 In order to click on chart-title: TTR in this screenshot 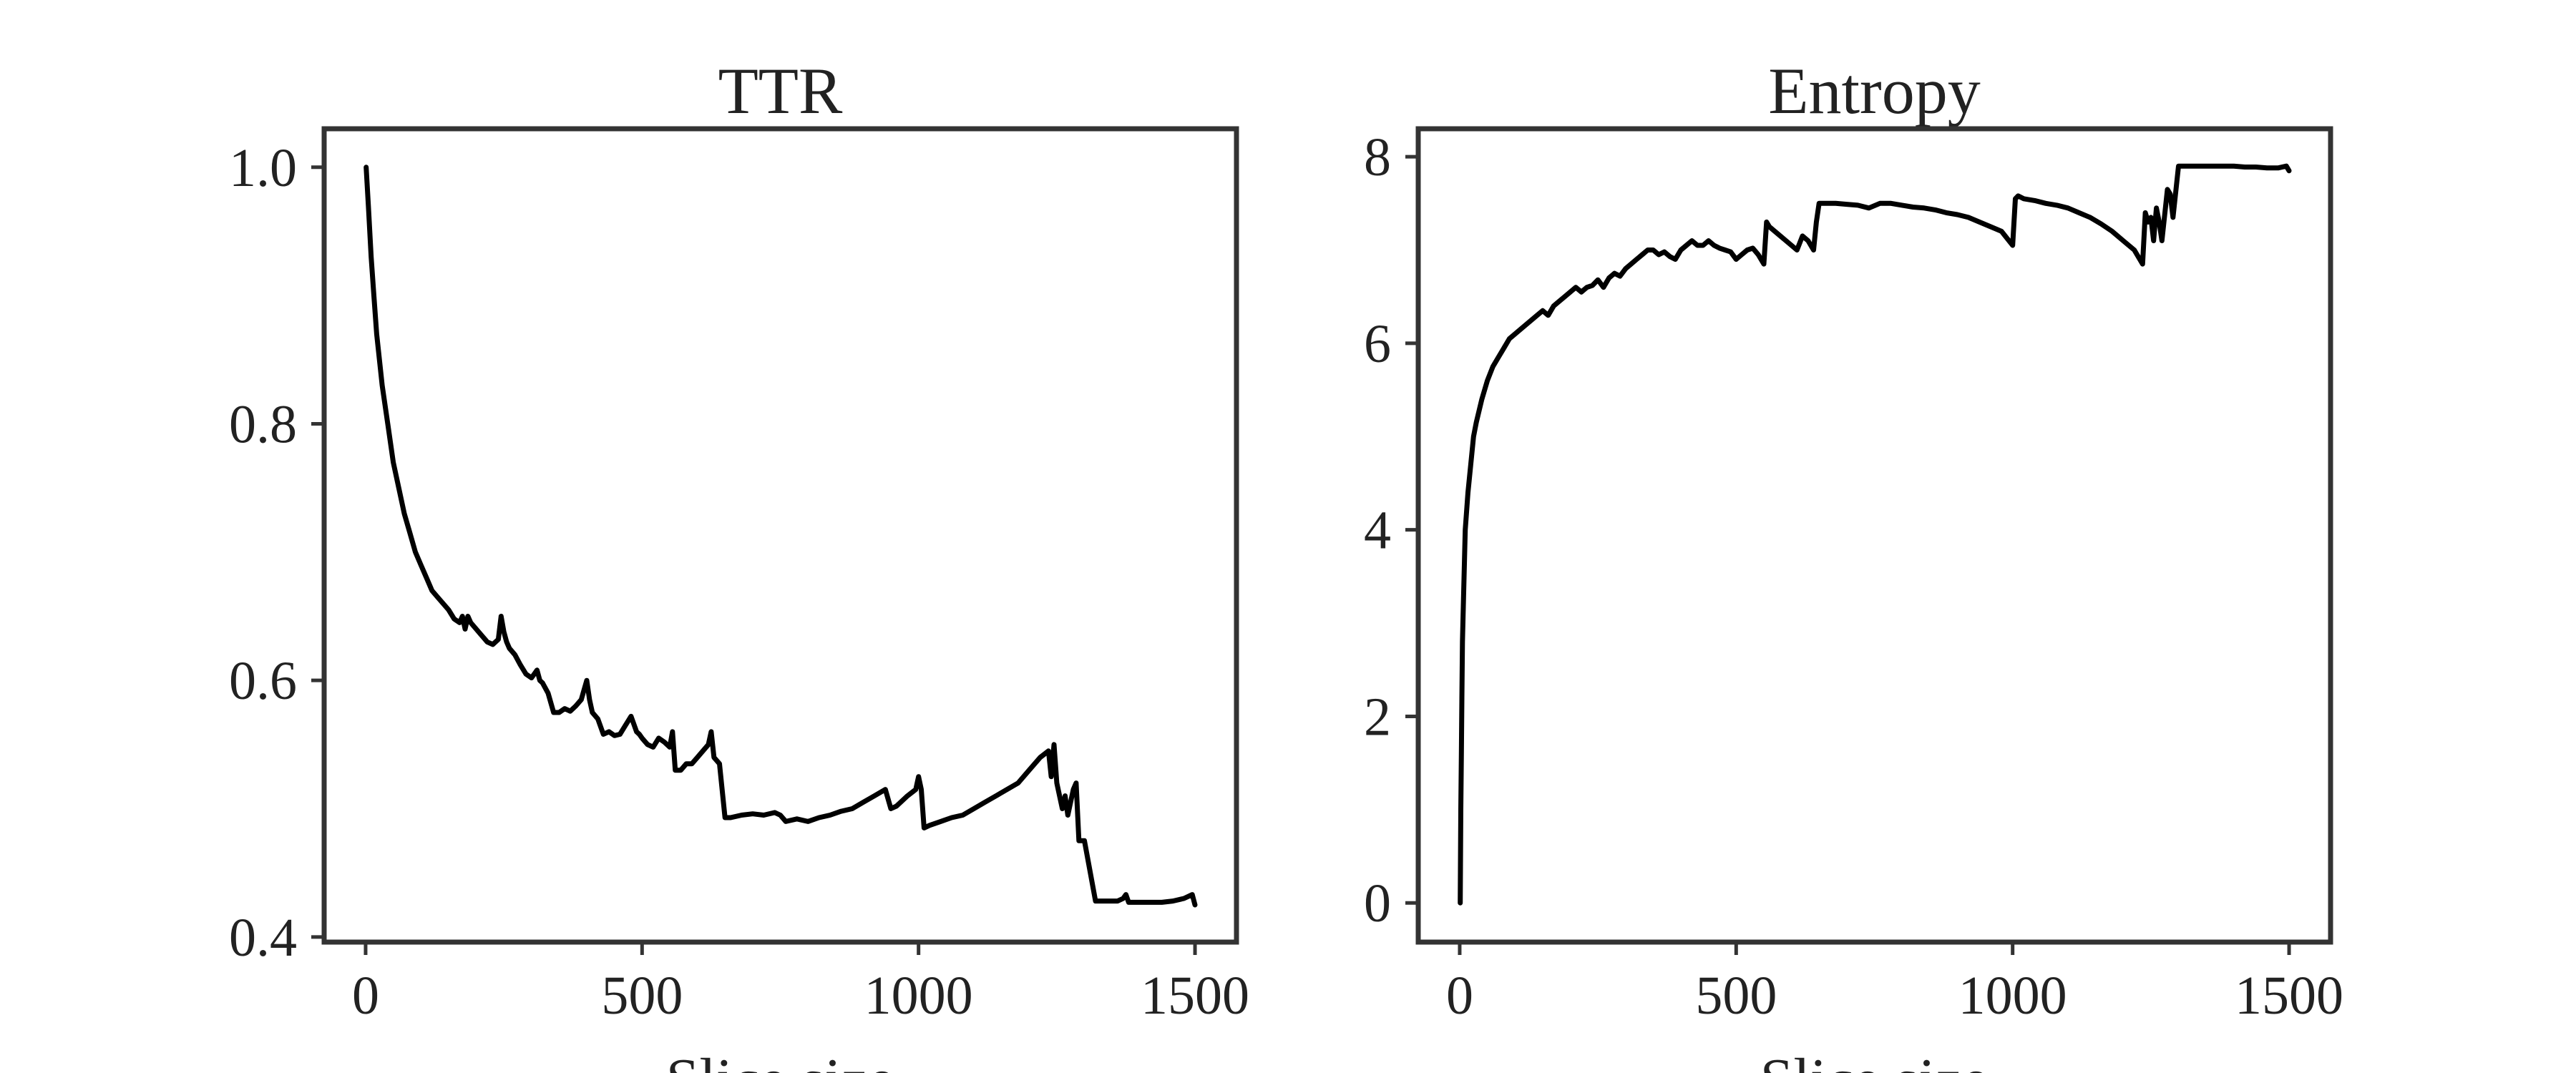, I will do `click(780, 90)`.